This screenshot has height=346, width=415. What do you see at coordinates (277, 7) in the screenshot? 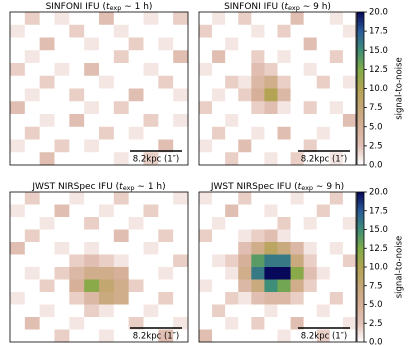
I see `panel-title: SINFONI IFU (texp ∼ 9 h)` at bounding box center [277, 7].